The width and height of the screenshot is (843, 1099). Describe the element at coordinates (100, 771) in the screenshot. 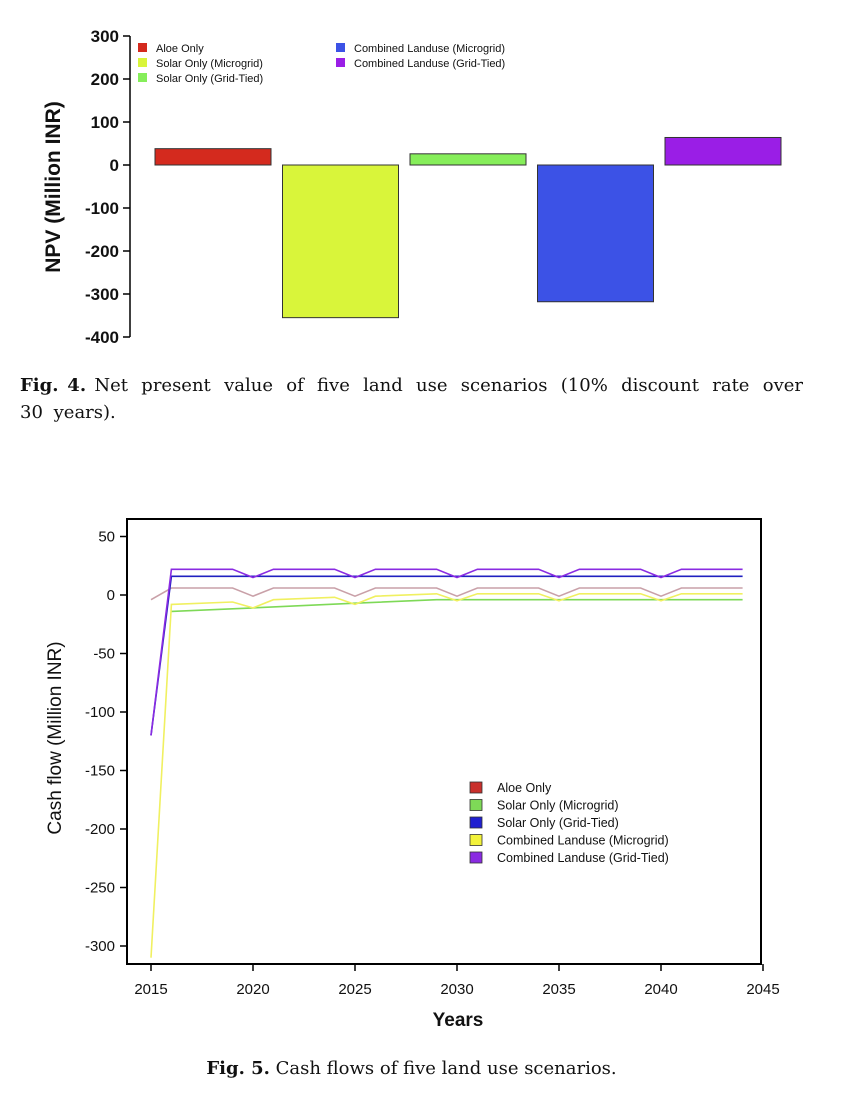

I see `fig5-y-tick-label: -150` at that location.